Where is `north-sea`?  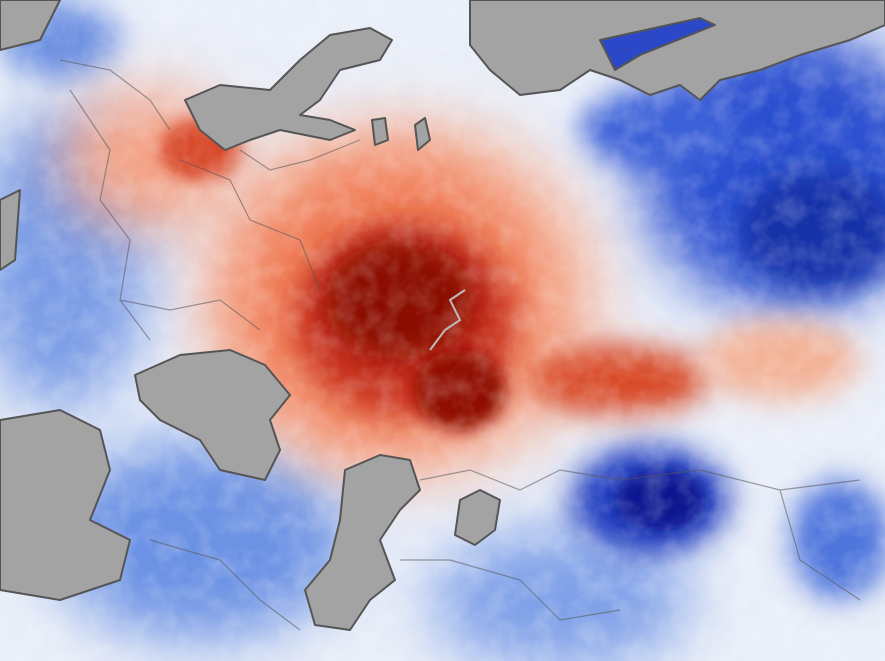 north-sea is located at coordinates (30, 25).